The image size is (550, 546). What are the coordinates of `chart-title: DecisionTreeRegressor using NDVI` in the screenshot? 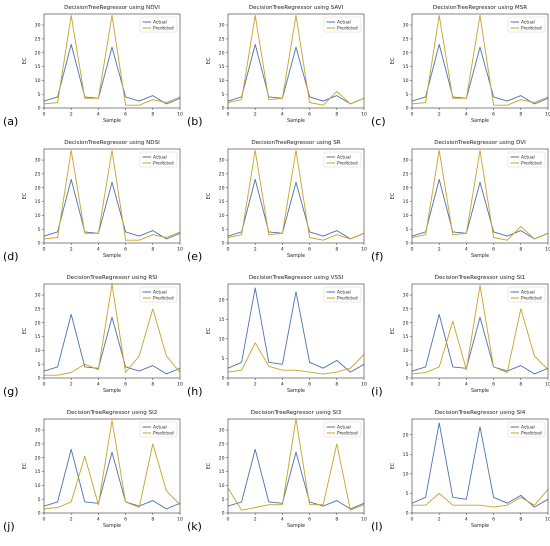 It's located at (112, 8).